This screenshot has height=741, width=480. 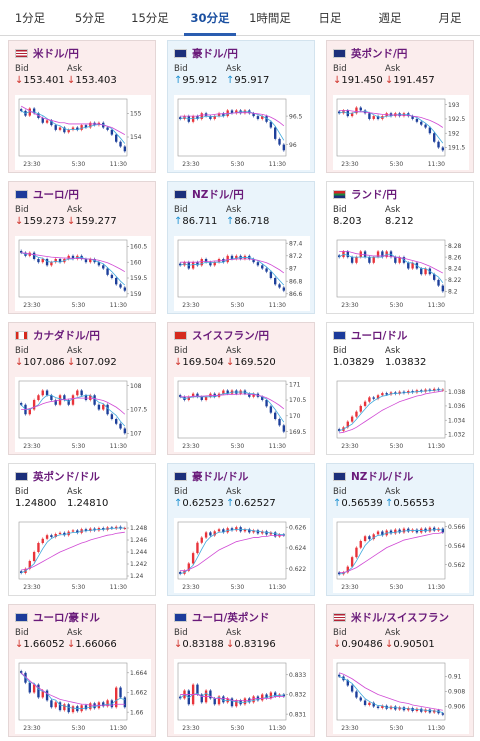 I want to click on y-tick-label: 0.622, so click(x=297, y=569).